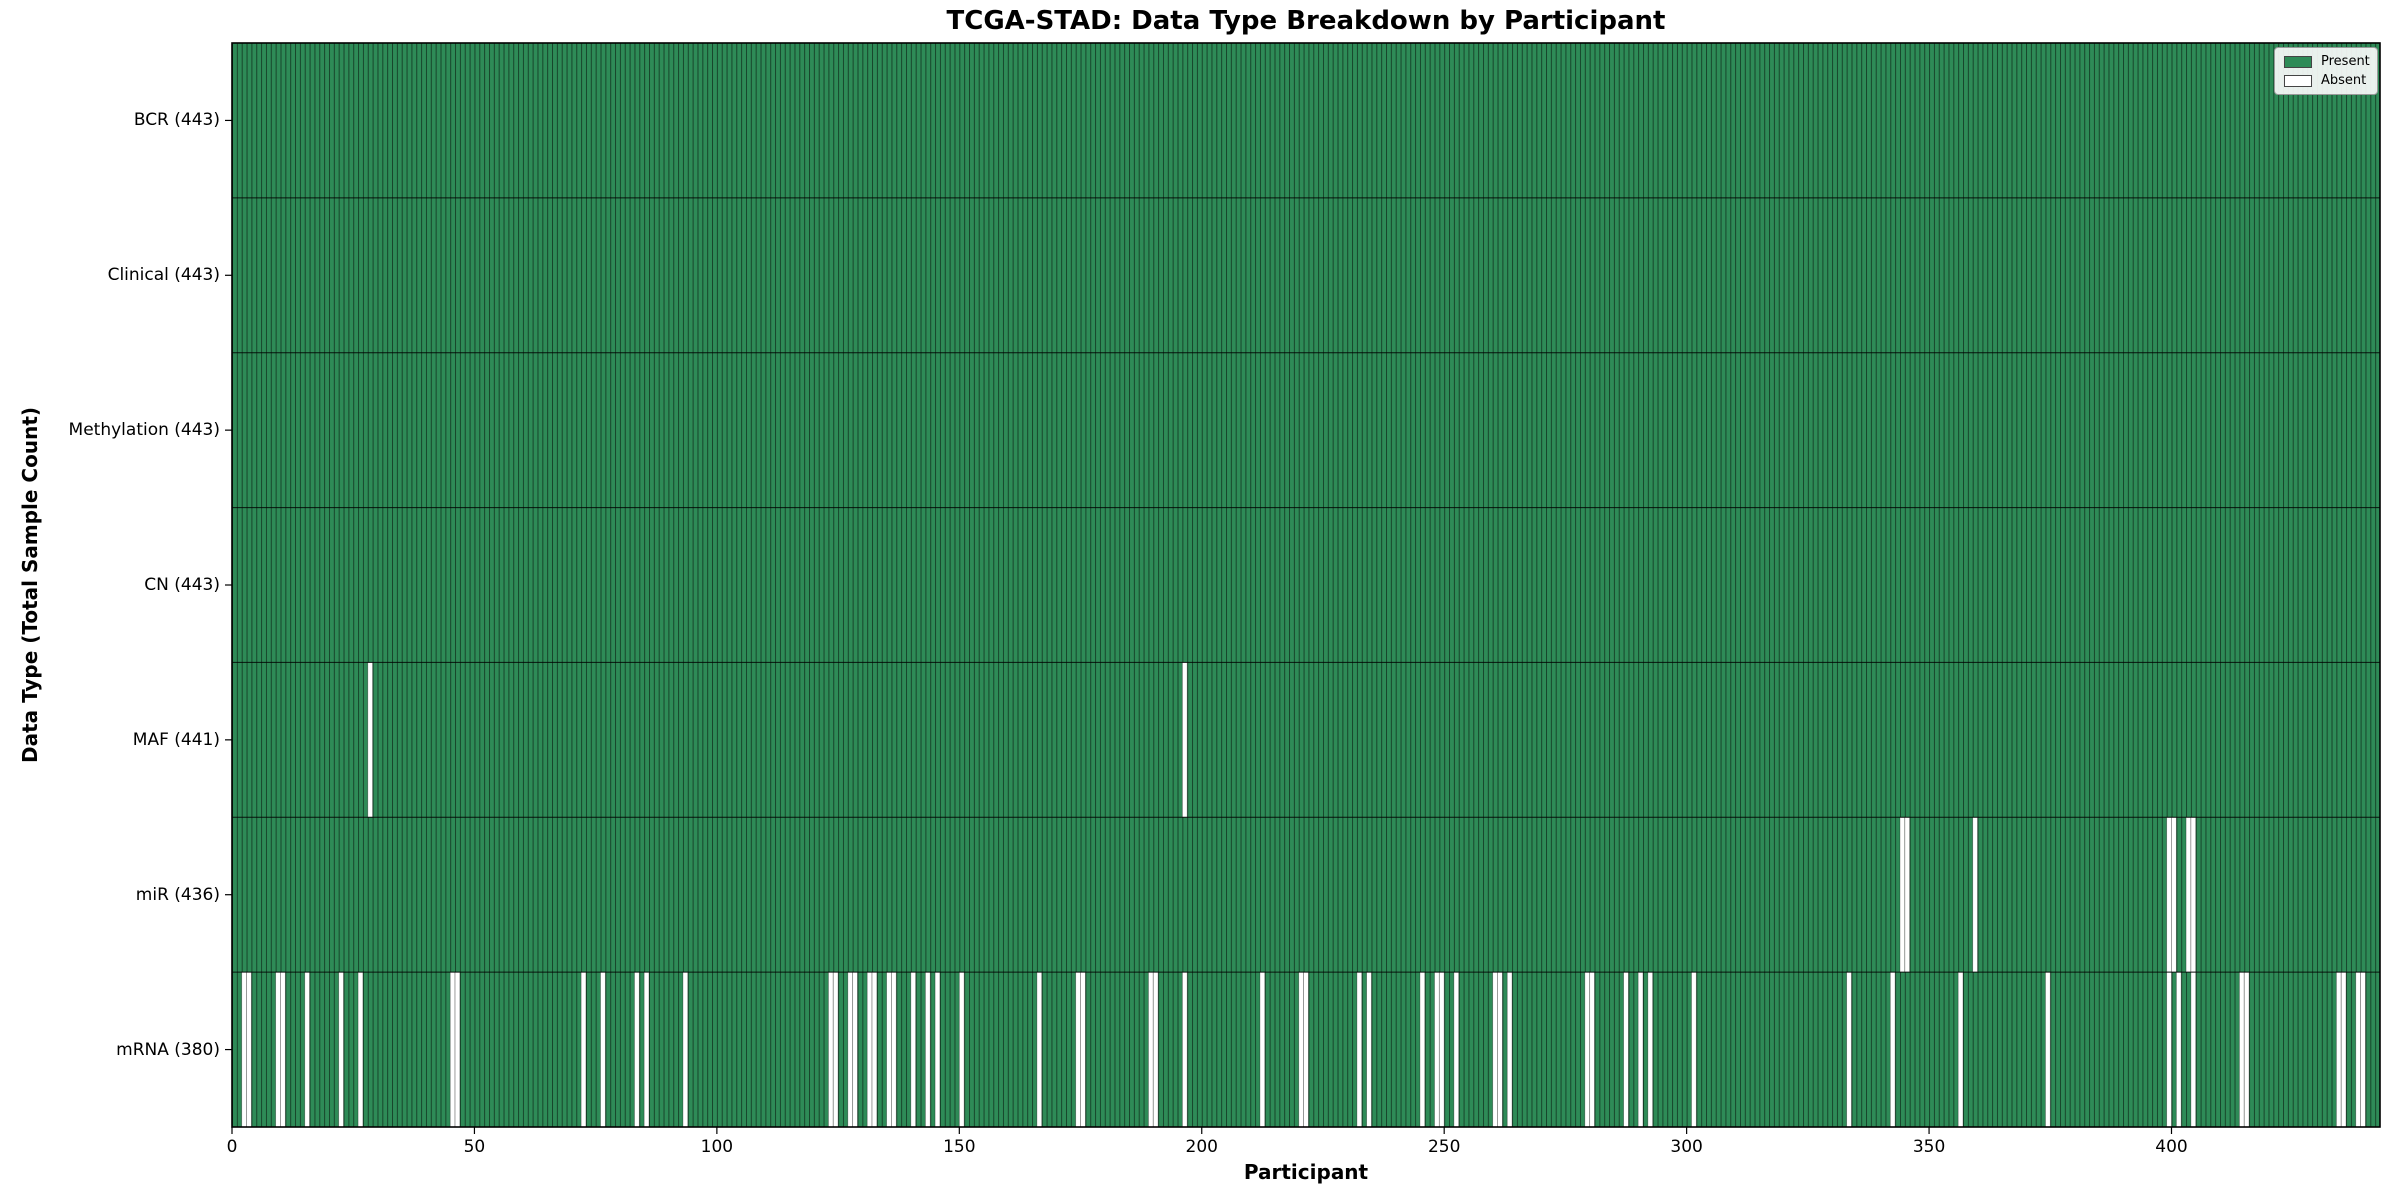  What do you see at coordinates (144, 430) in the screenshot?
I see `y-tick-label: Methylation (443)` at bounding box center [144, 430].